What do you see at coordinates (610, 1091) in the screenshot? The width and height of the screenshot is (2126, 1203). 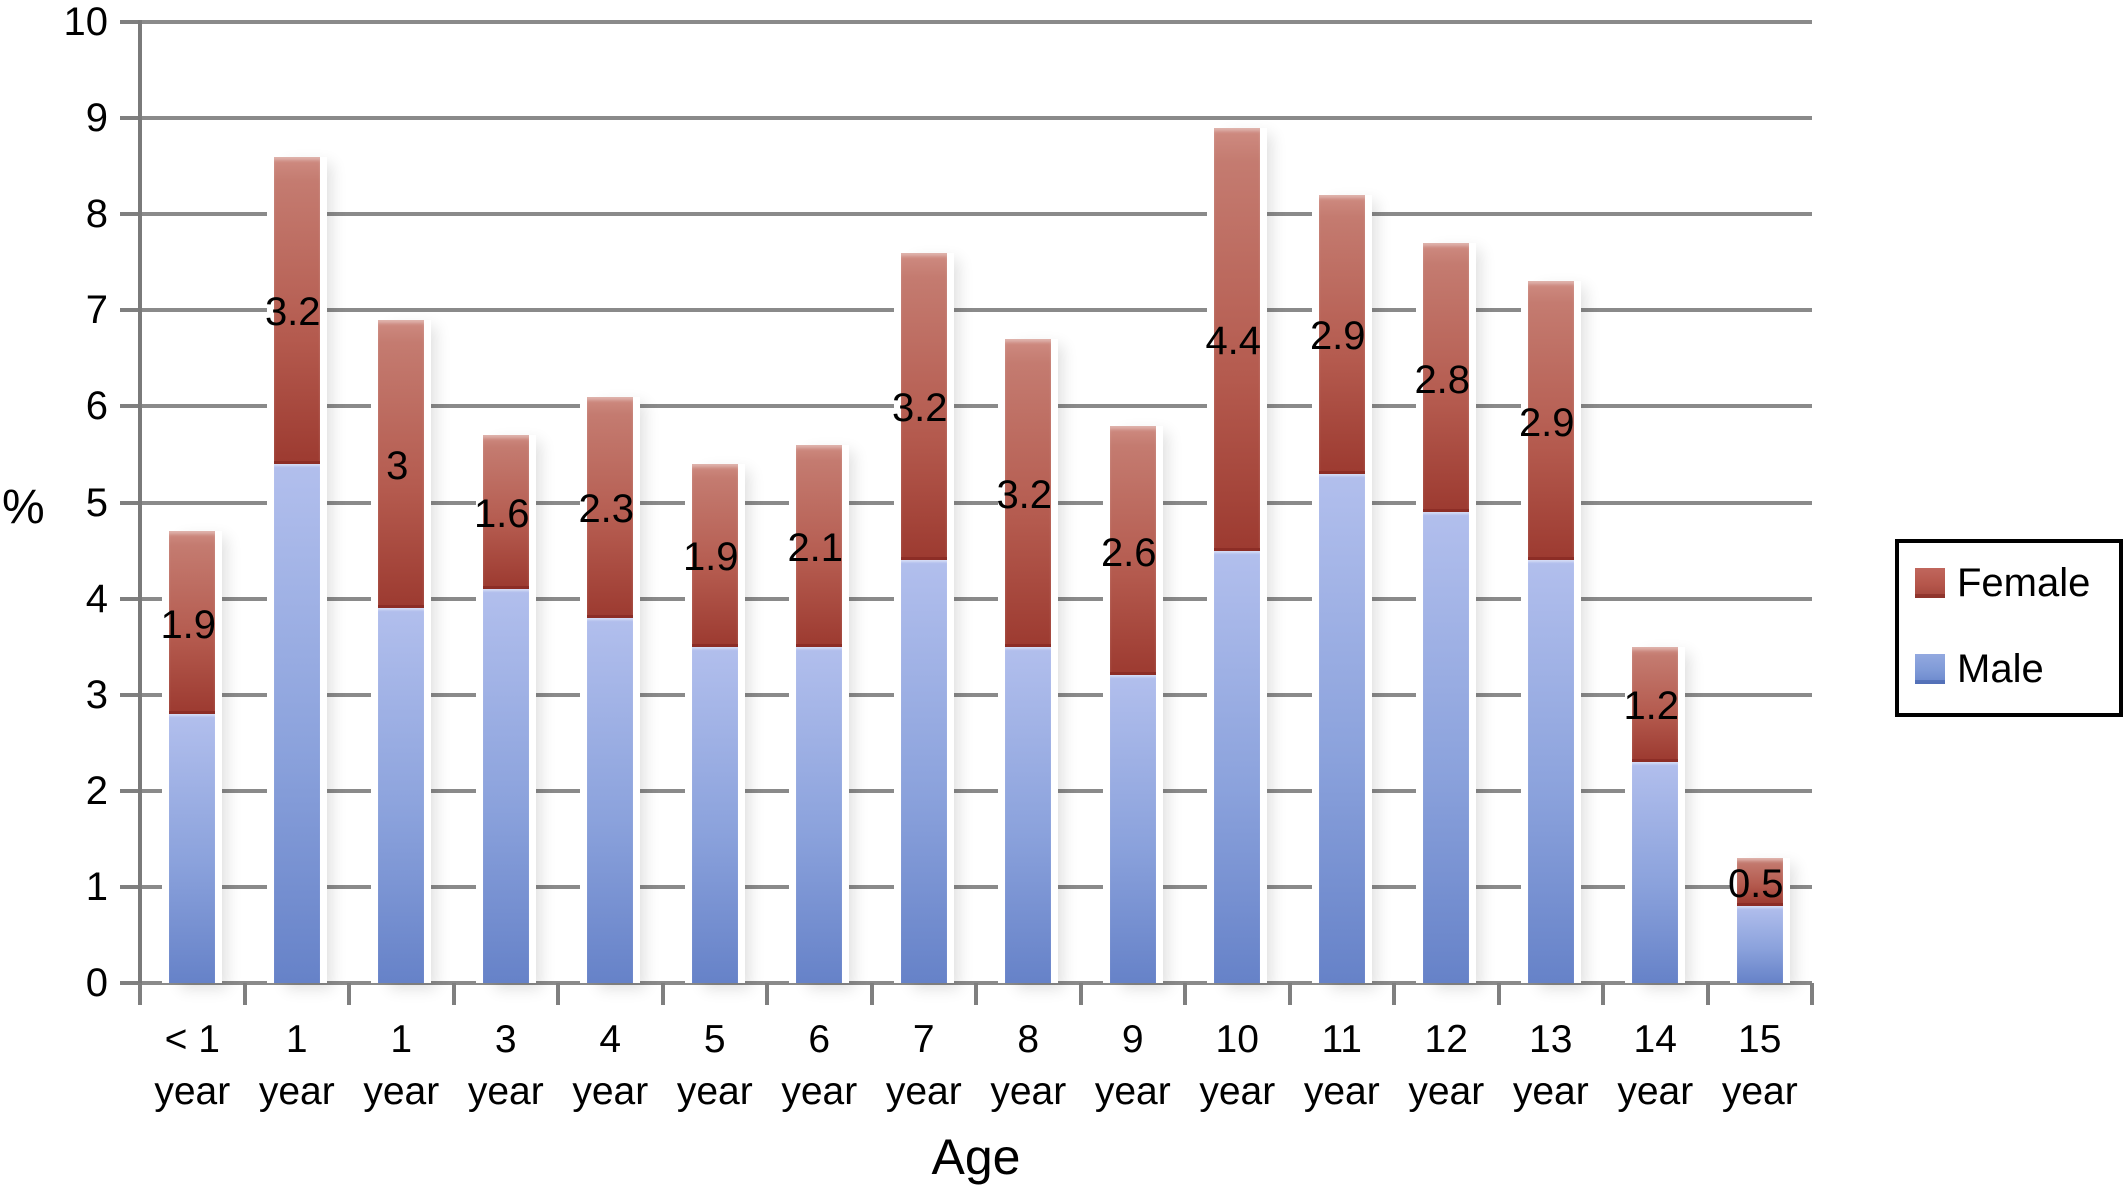 I see `x-category-label-line2-4: year` at bounding box center [610, 1091].